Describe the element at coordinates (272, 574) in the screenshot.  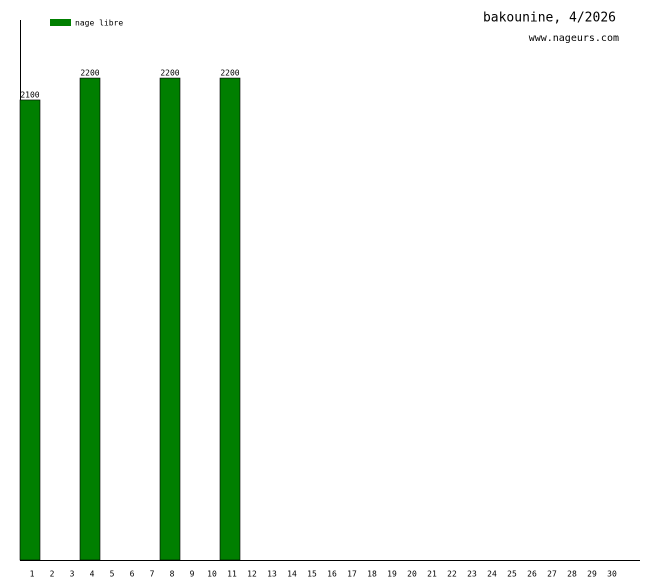
I see `x-tick-label: 13` at that location.